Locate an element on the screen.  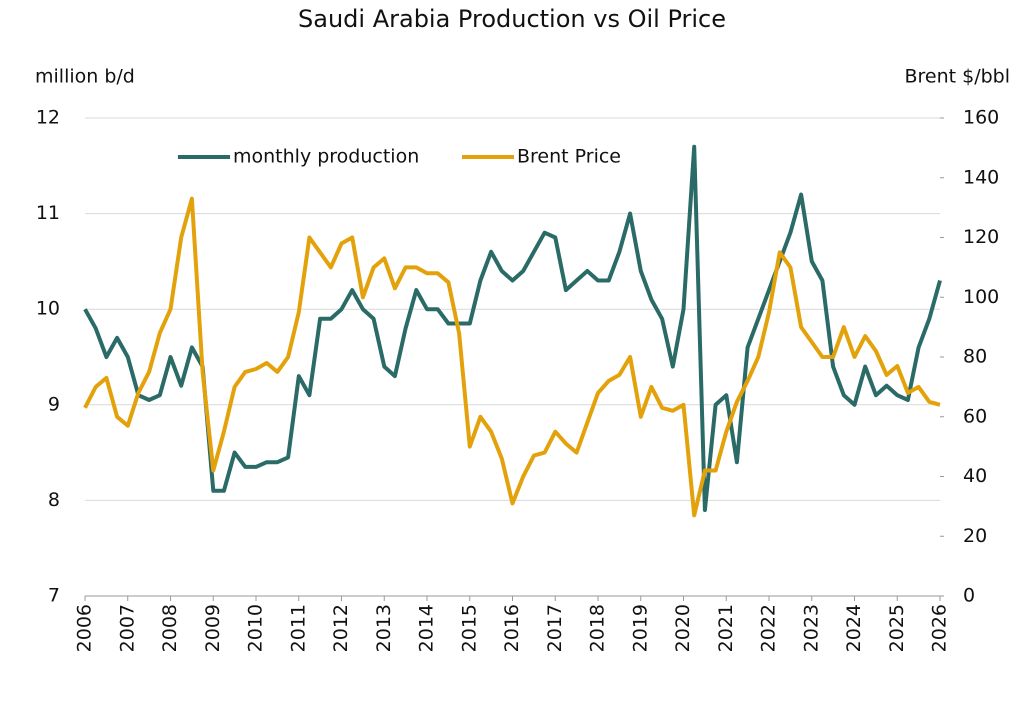
y2-axis-label: Brent $/bbl is located at coordinates (957, 77).